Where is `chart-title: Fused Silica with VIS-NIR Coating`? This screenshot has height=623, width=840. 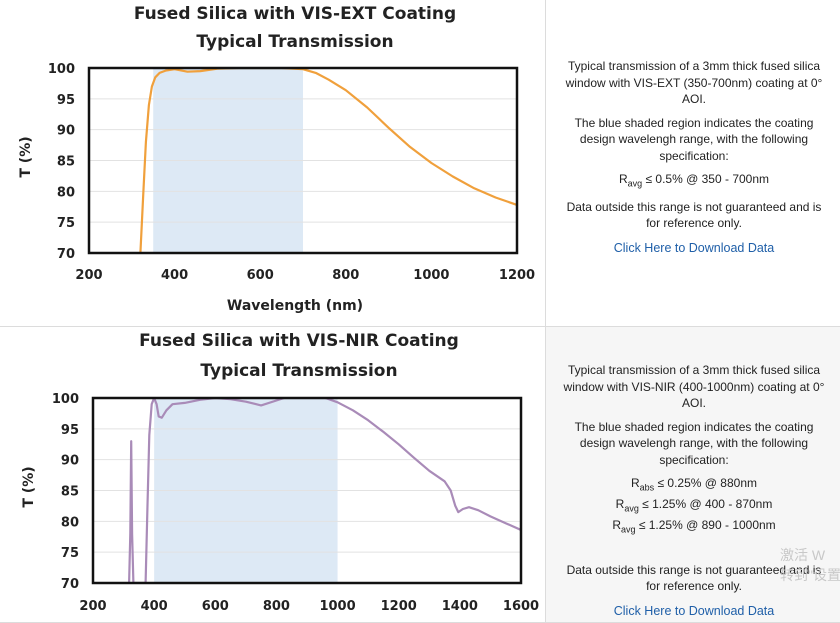
chart-title: Fused Silica with VIS-NIR Coating is located at coordinates (299, 341).